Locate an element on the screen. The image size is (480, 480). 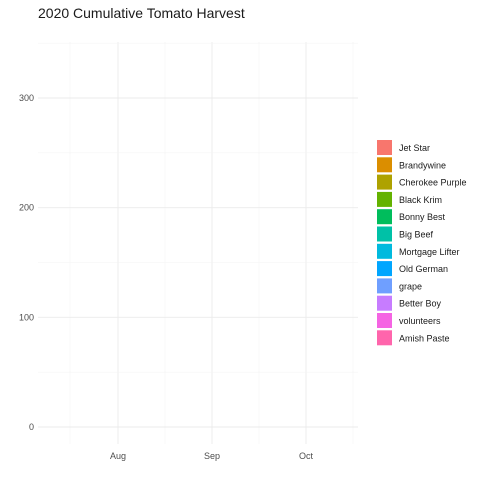
legend-label: Black Krim is located at coordinates (420, 200).